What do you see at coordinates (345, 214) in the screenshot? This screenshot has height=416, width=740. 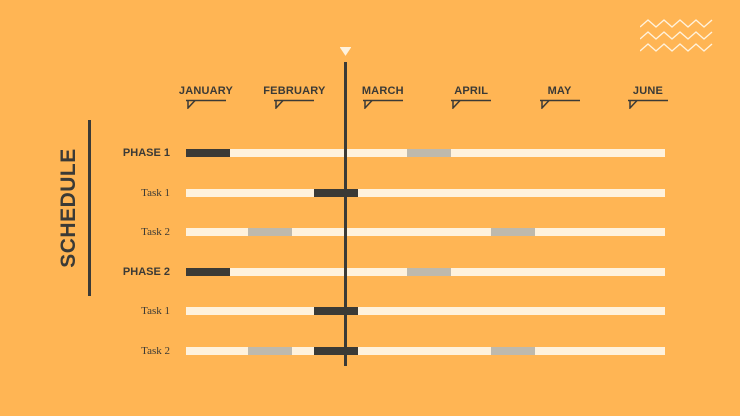 I see `current-date-line` at bounding box center [345, 214].